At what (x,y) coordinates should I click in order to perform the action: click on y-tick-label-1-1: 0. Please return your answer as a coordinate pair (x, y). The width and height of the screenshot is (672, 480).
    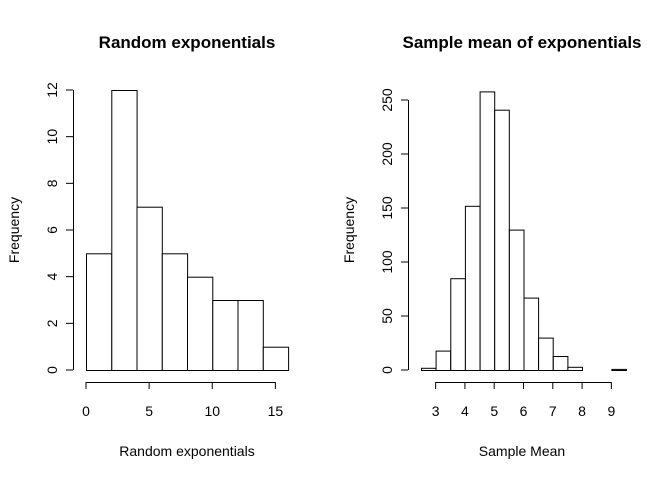
    Looking at the image, I should click on (52, 370).